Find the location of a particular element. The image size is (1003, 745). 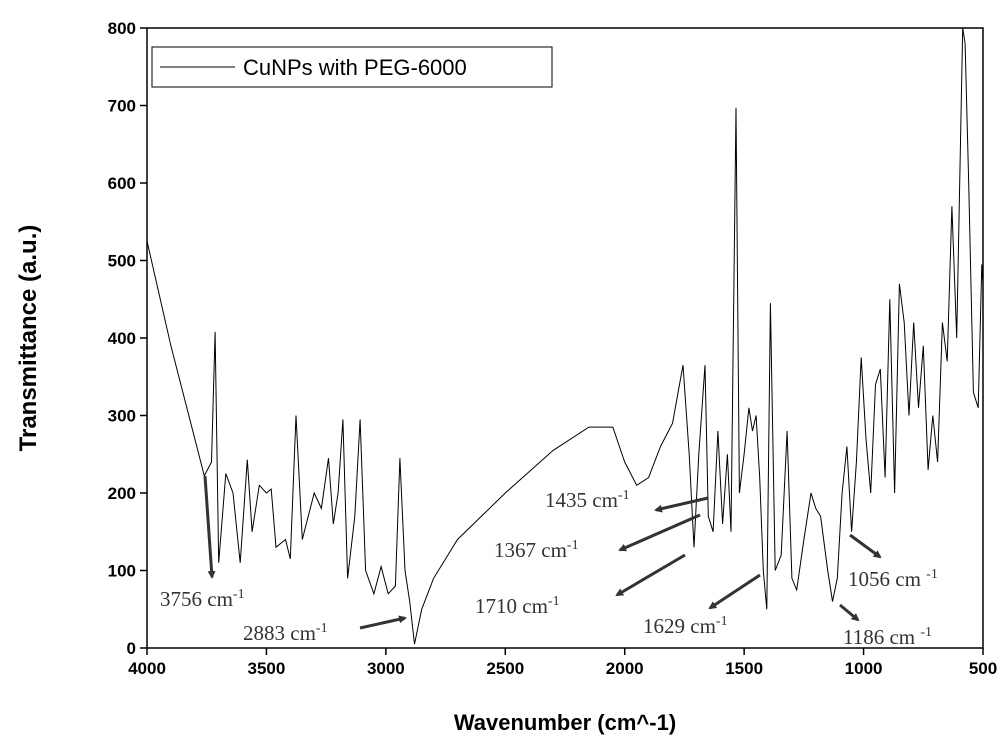

annotation: 1056 cm -1 is located at coordinates (893, 579).